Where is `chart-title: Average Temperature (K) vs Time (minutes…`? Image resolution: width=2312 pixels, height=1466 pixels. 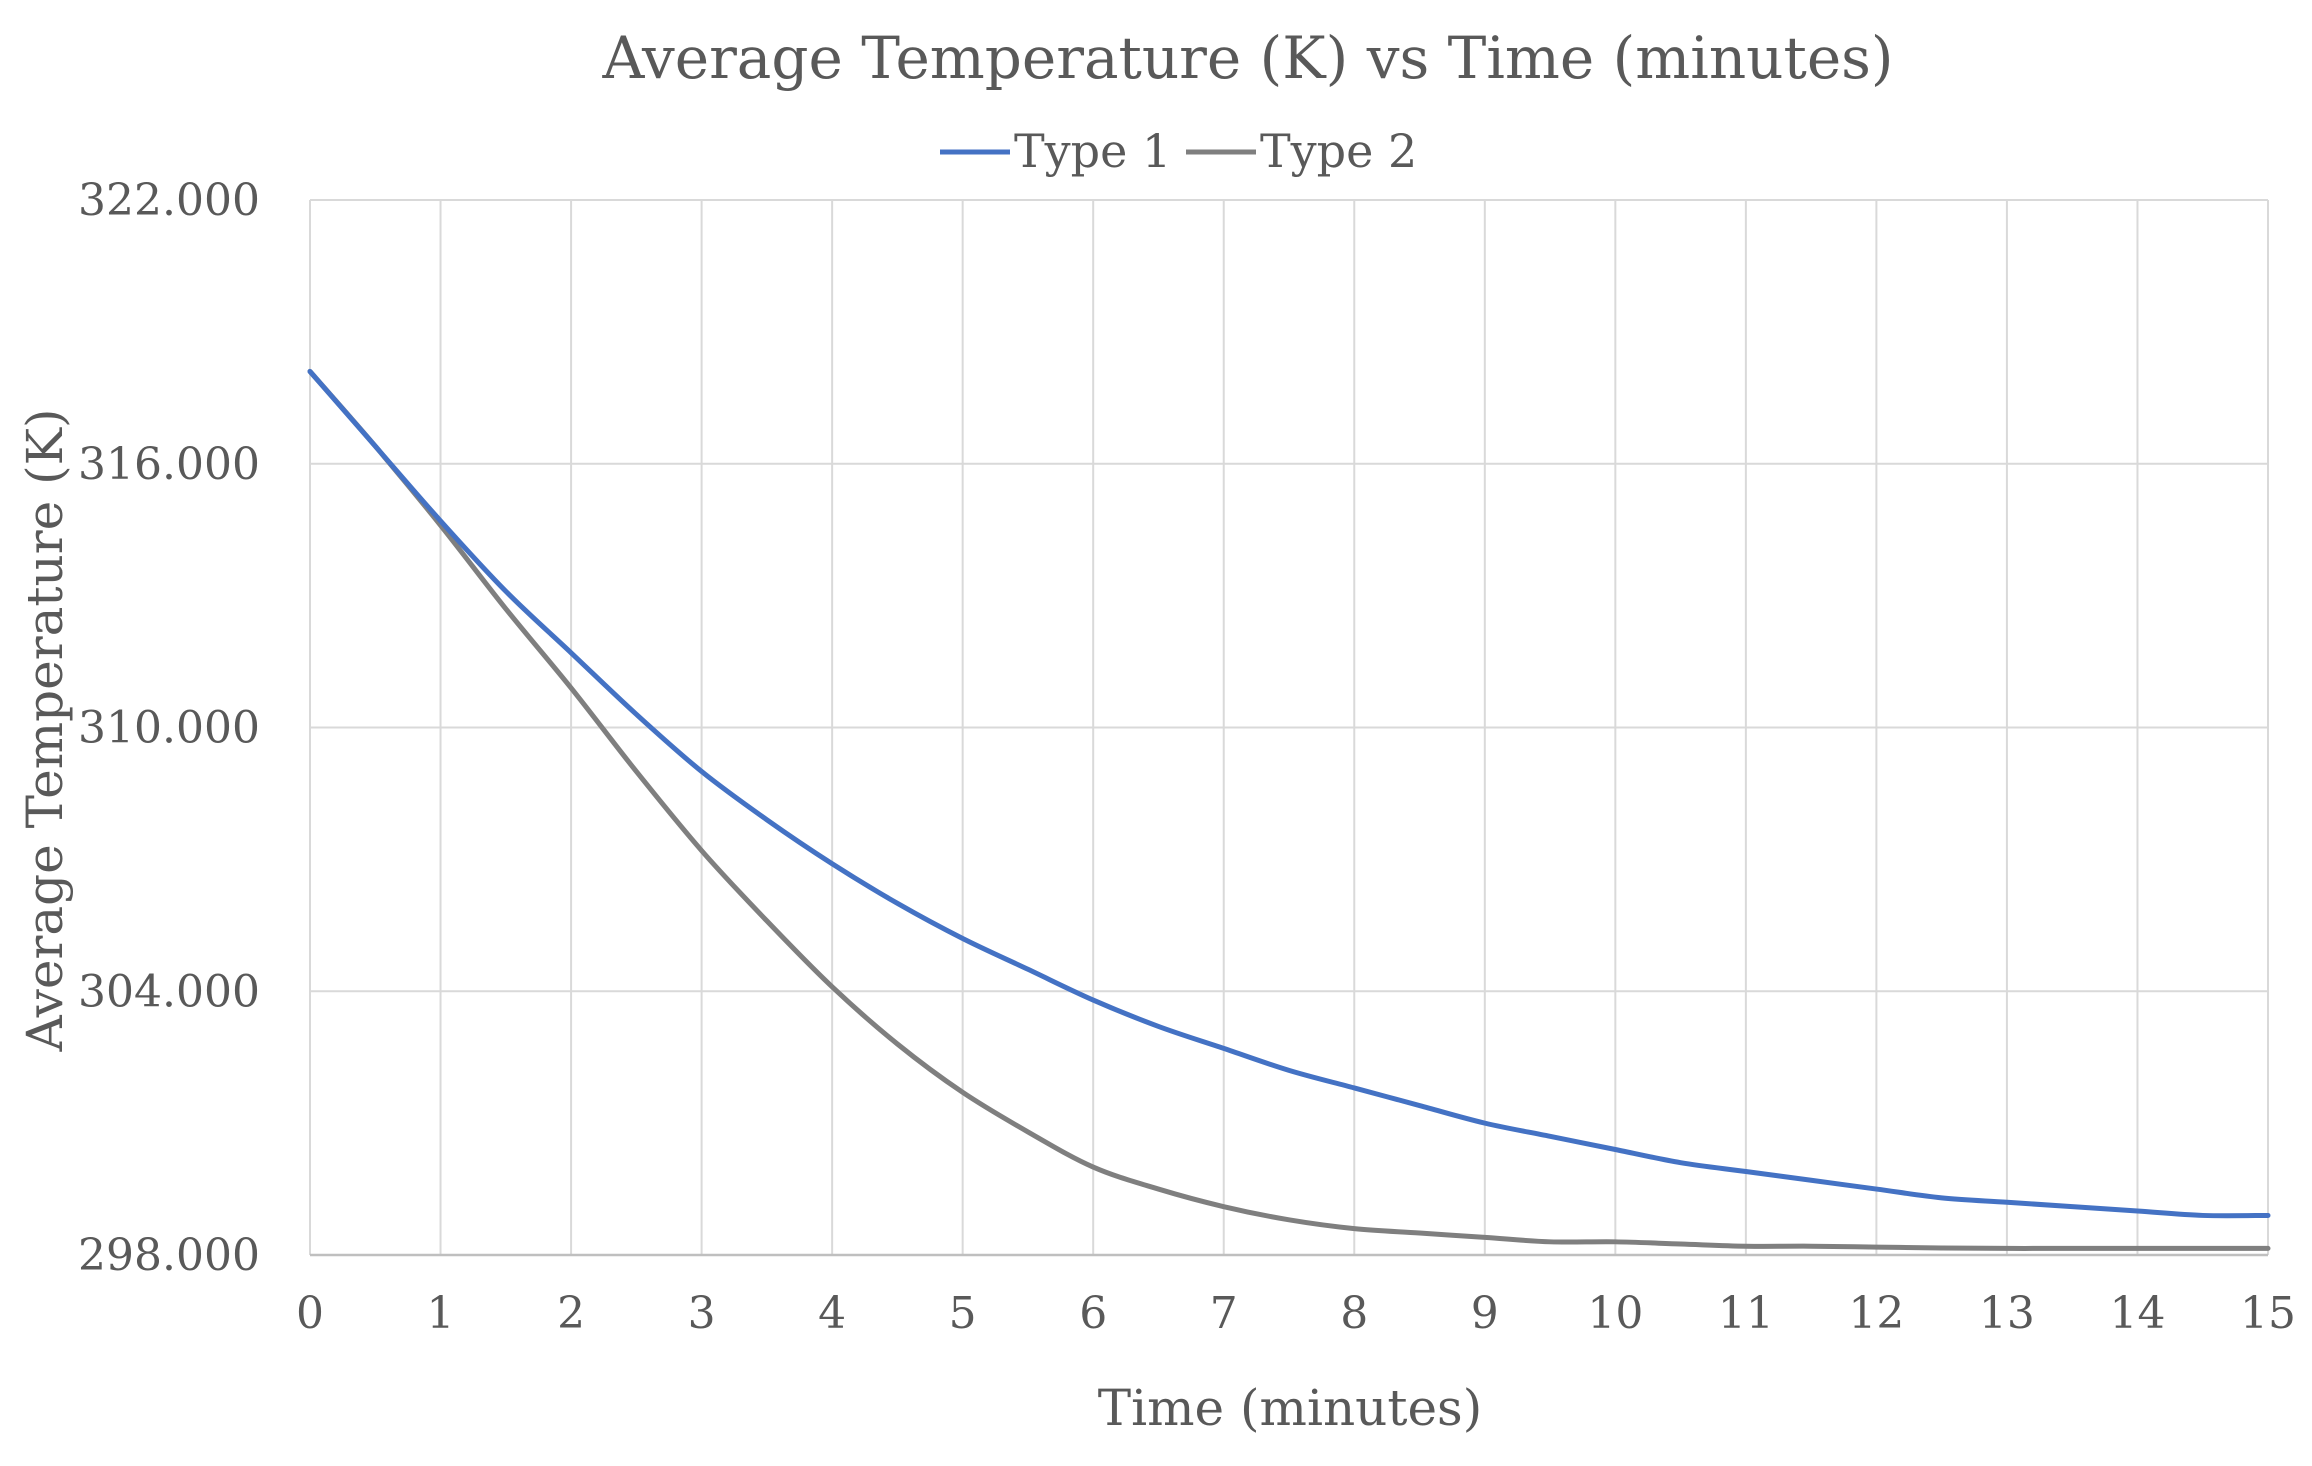
chart-title: Average Temperature (K) vs Time (minutes… is located at coordinates (1247, 58).